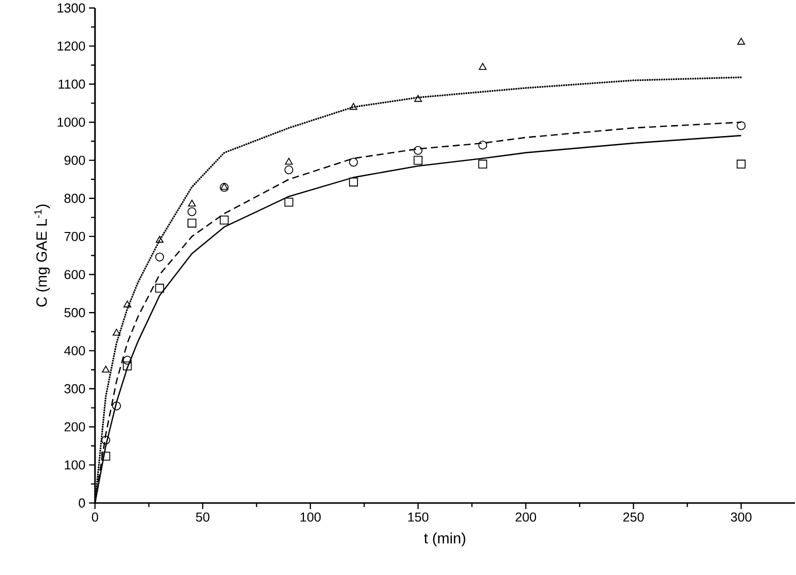  Describe the element at coordinates (310, 517) in the screenshot. I see `x-tick-label: 100` at that location.